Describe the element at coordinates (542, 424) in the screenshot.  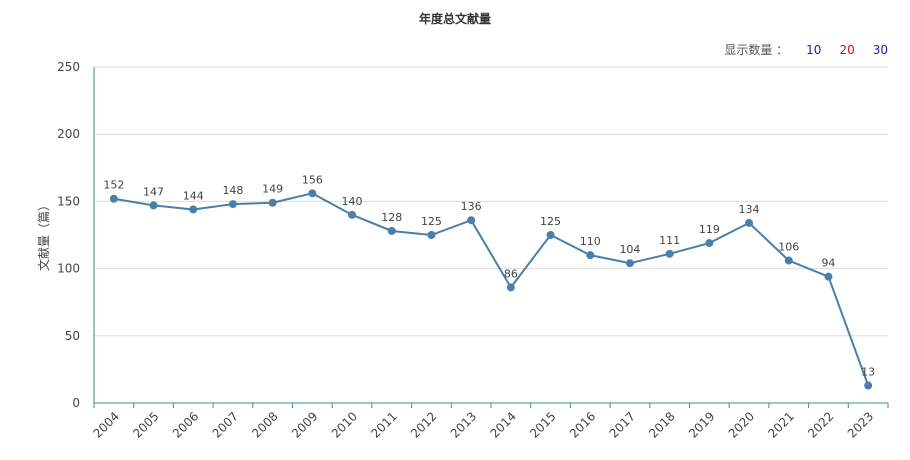
I see `x-tick-label: 2015` at that location.